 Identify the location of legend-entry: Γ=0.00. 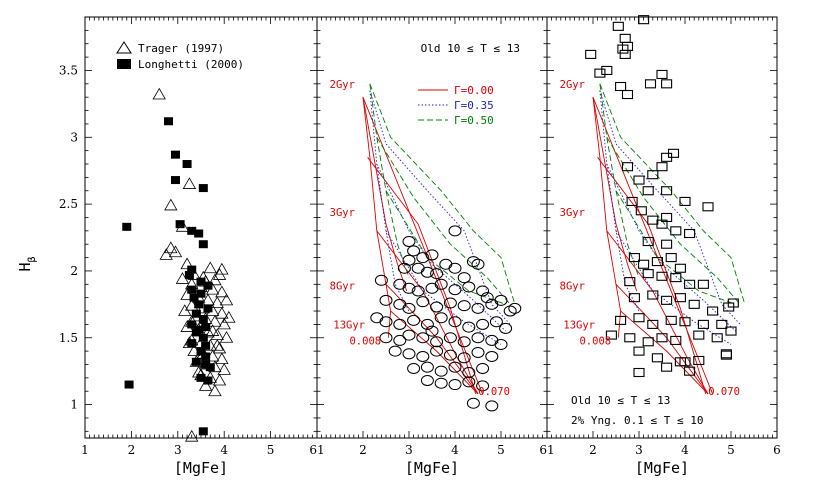
(474, 90).